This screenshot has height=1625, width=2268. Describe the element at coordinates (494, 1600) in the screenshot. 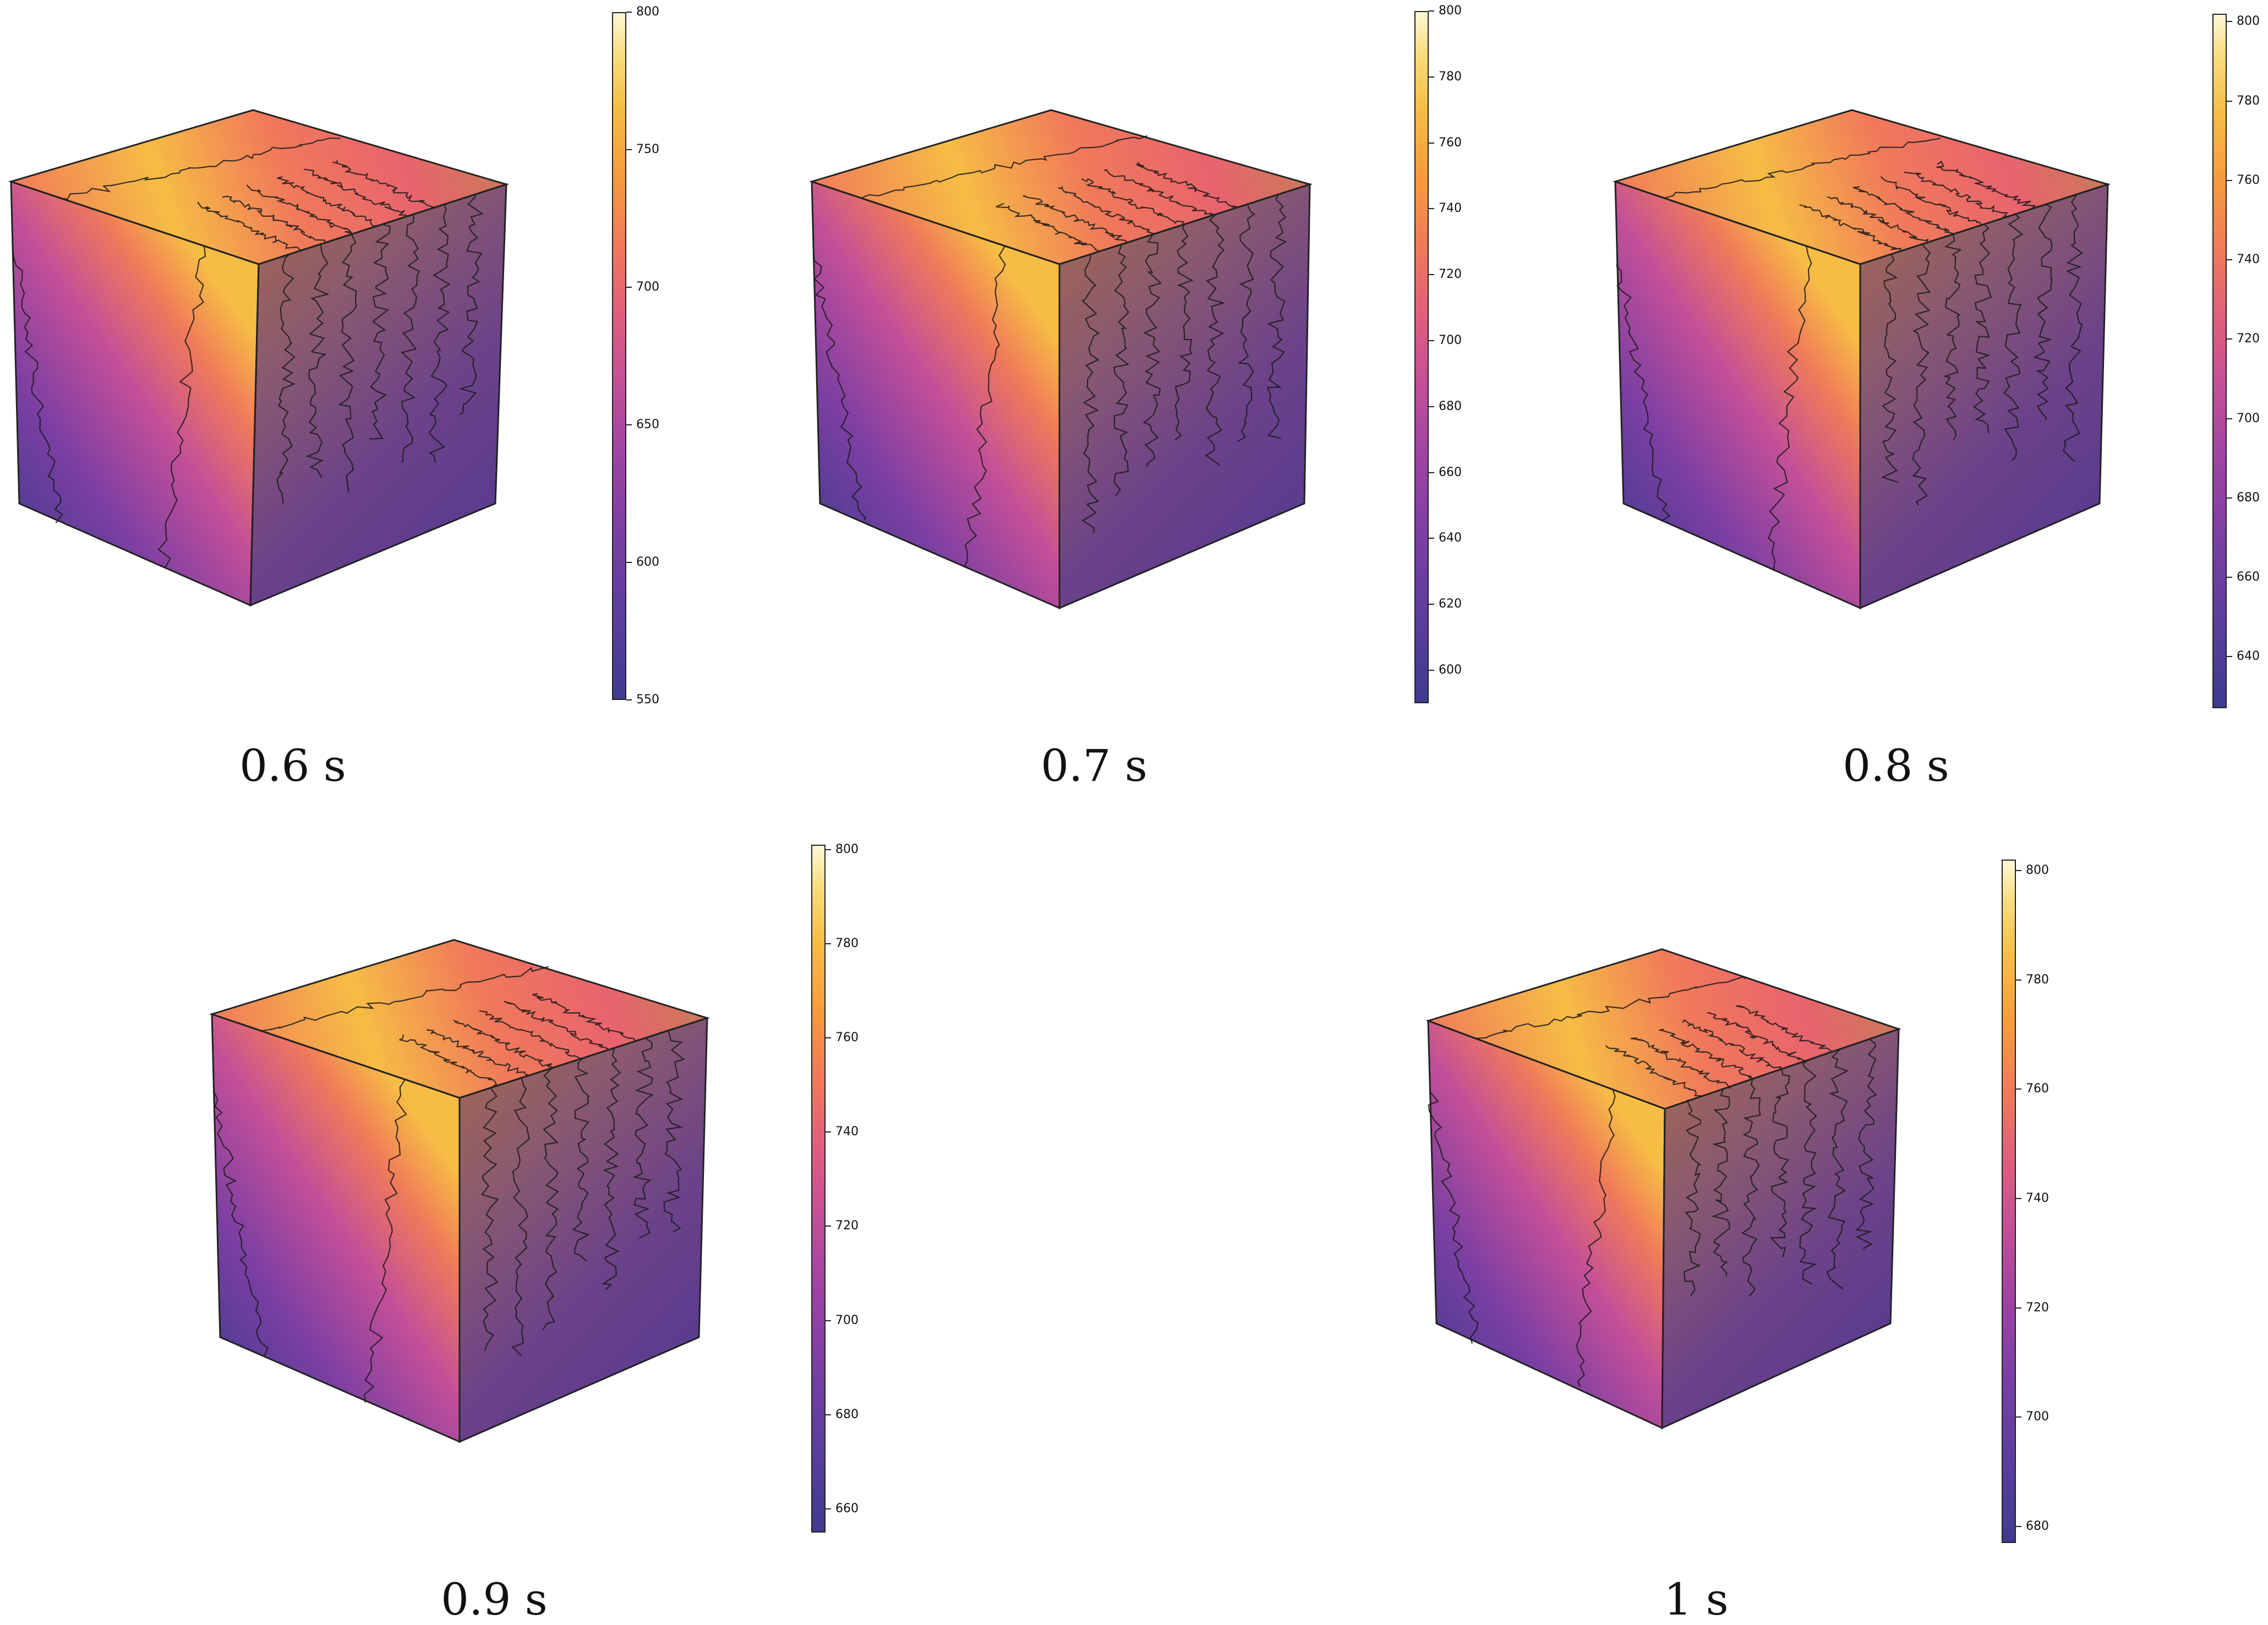

I see `time-caption-3: 0.9 s` at that location.